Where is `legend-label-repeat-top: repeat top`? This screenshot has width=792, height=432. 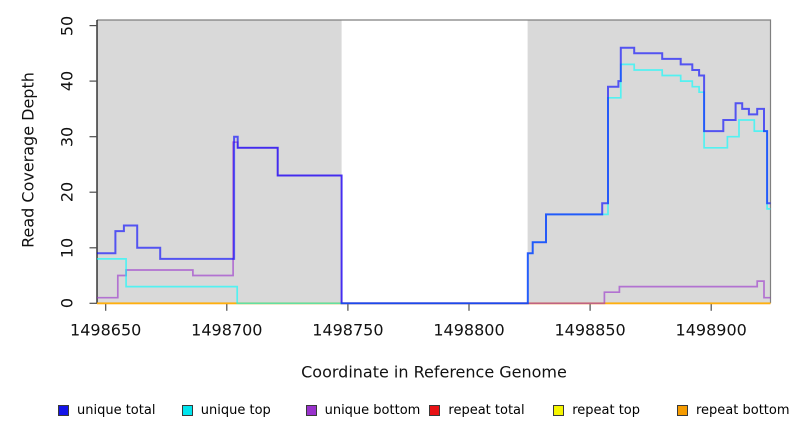 legend-label-repeat-top: repeat top is located at coordinates (606, 410).